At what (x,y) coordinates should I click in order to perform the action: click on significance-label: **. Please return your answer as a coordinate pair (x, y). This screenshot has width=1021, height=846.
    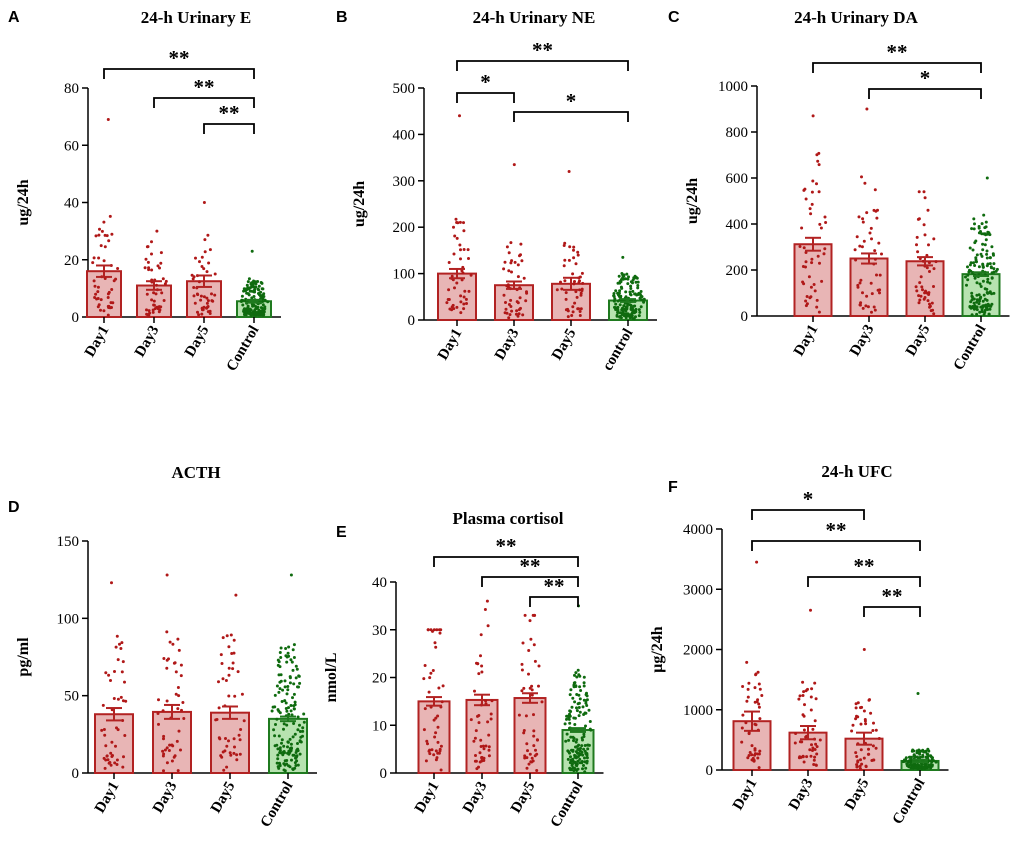
    Looking at the image, I should click on (836, 530).